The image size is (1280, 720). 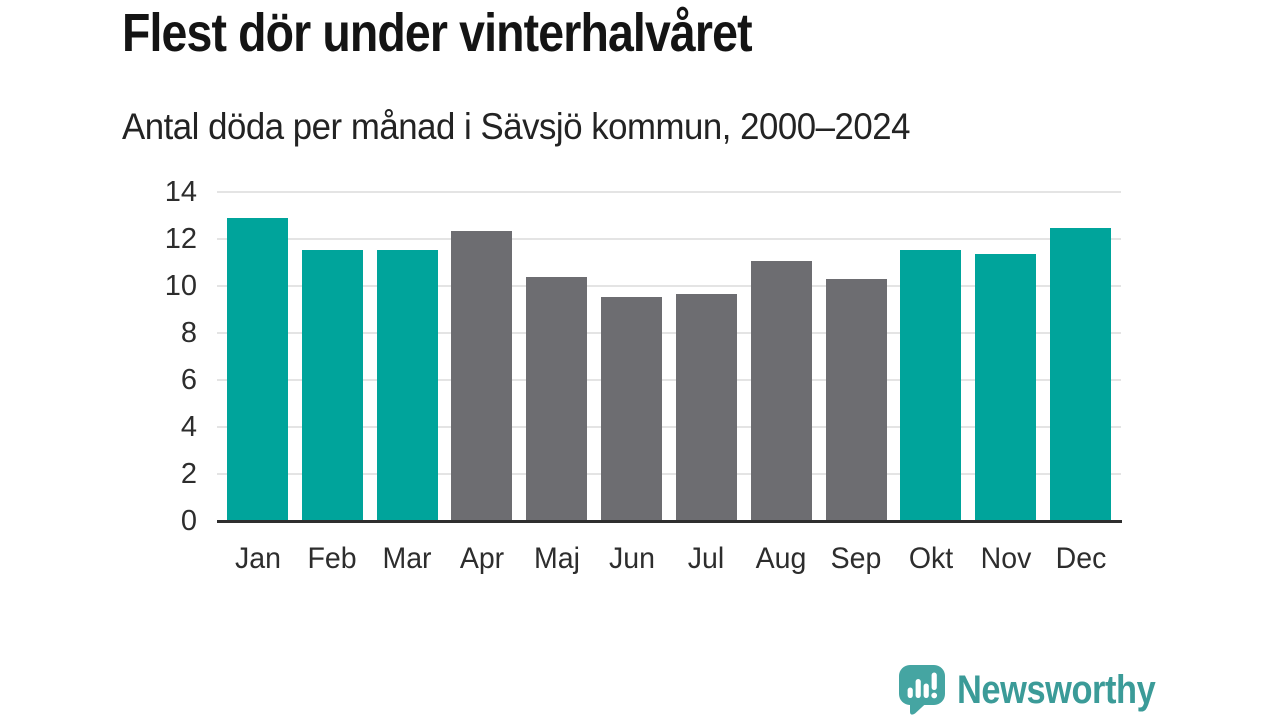 What do you see at coordinates (188, 427) in the screenshot?
I see `y-tick-label-4: 4` at bounding box center [188, 427].